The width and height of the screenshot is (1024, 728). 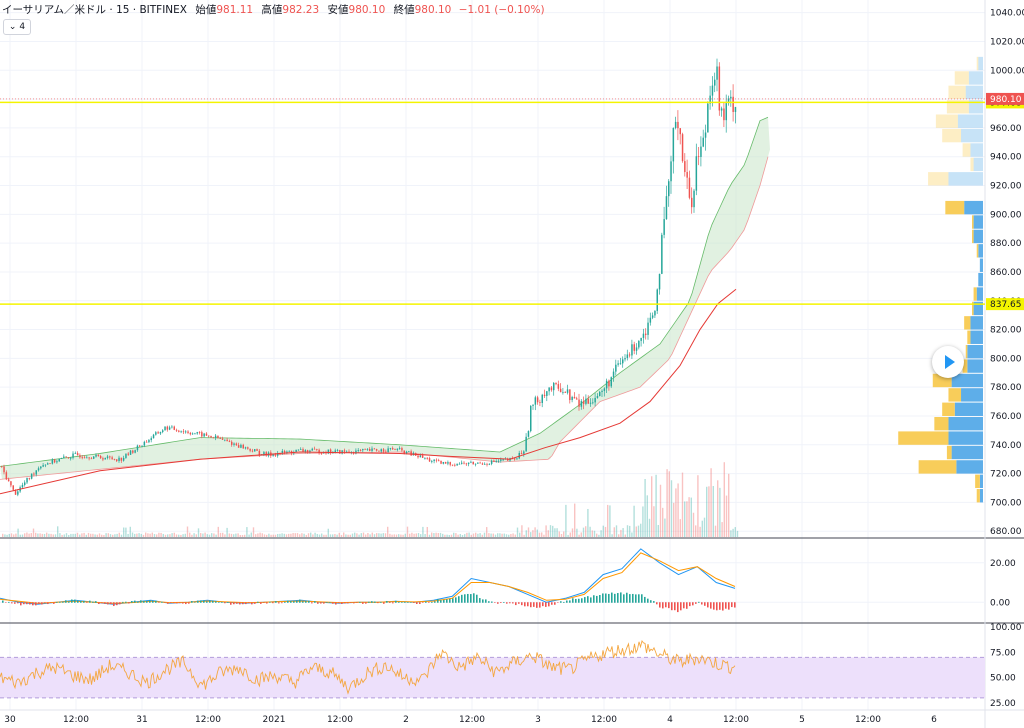 I want to click on price-tick-label: 1000.00, so click(x=1007, y=71).